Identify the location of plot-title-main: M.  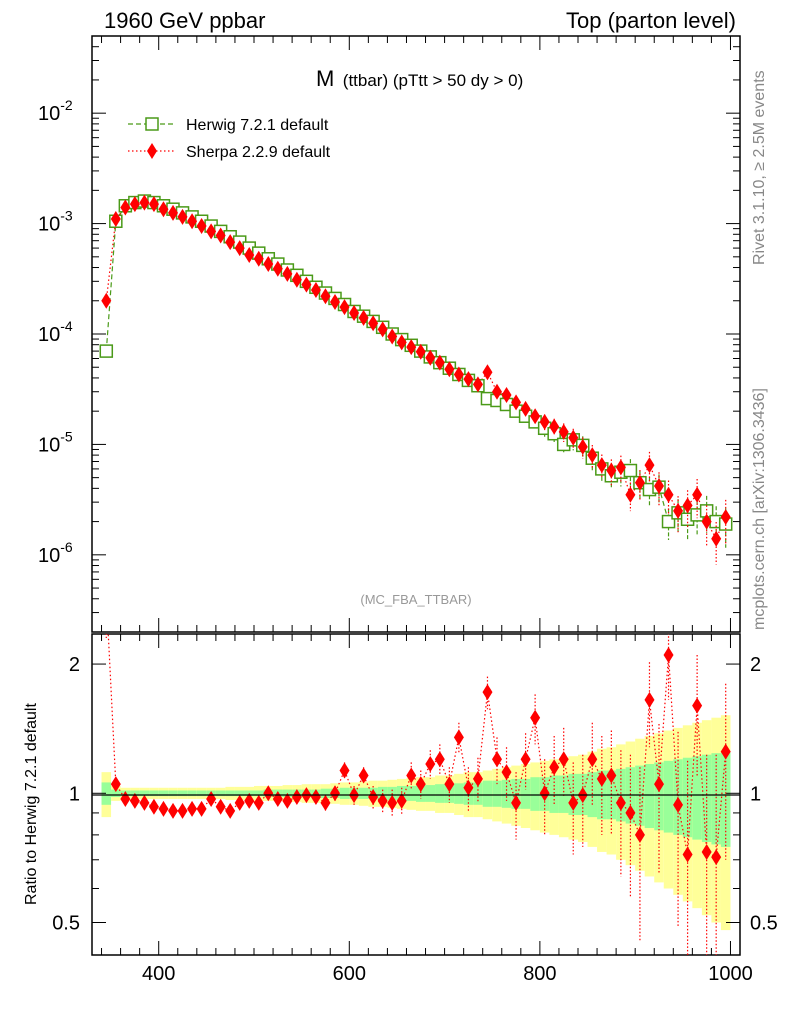
(325, 78).